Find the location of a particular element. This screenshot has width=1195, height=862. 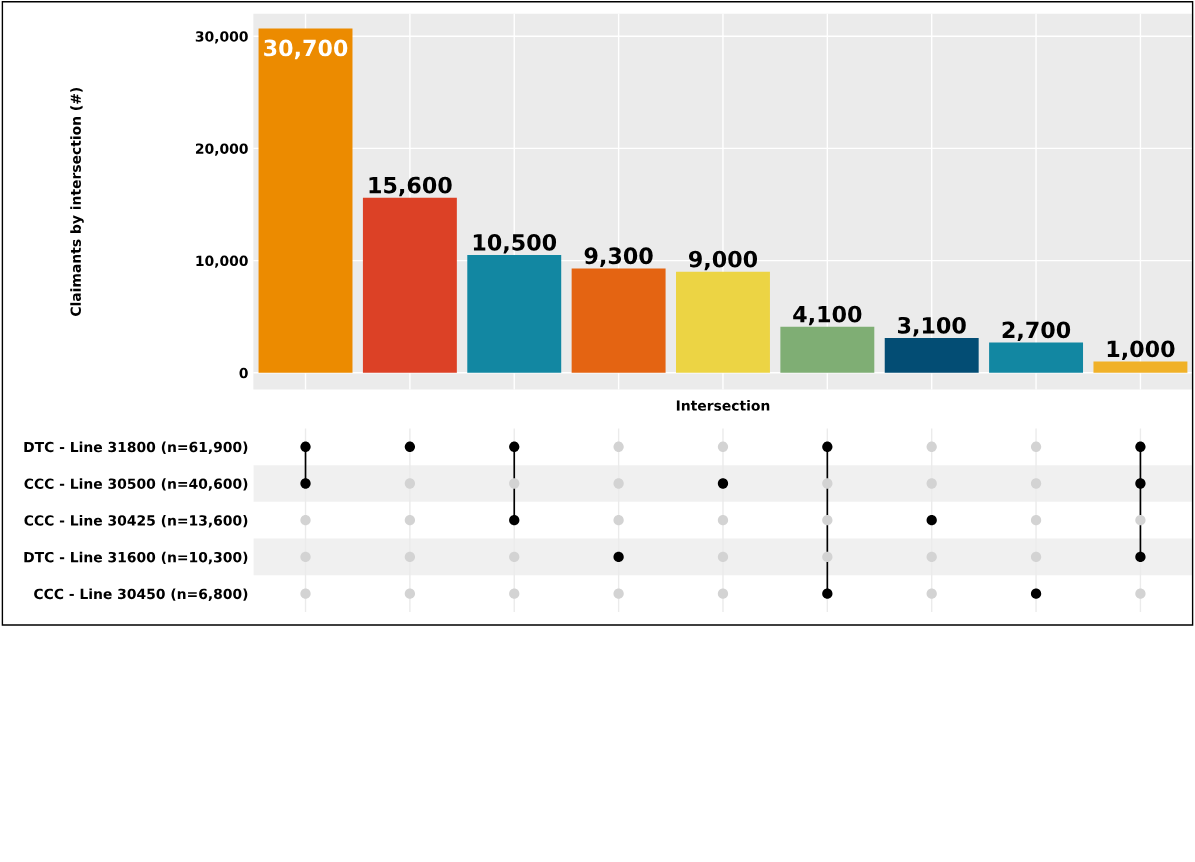

y-tick-label: 10,000 is located at coordinates (222, 261).